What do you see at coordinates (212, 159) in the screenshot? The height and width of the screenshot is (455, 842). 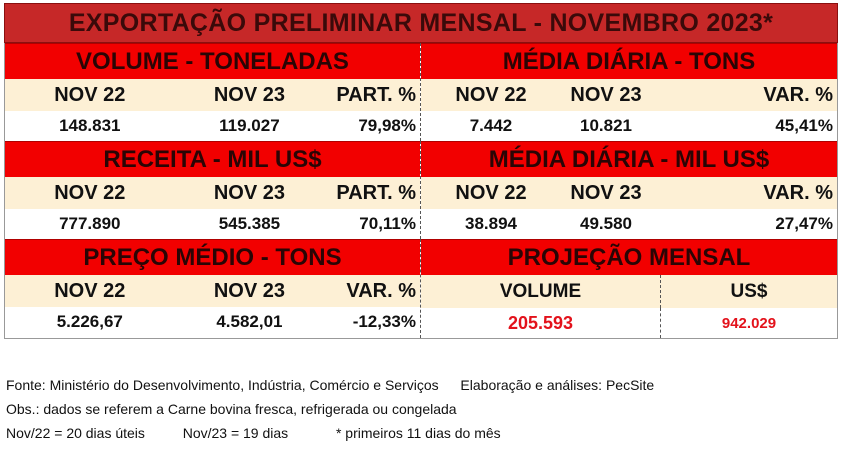 I see `section-revenue: RECEITA - MIL US$` at bounding box center [212, 159].